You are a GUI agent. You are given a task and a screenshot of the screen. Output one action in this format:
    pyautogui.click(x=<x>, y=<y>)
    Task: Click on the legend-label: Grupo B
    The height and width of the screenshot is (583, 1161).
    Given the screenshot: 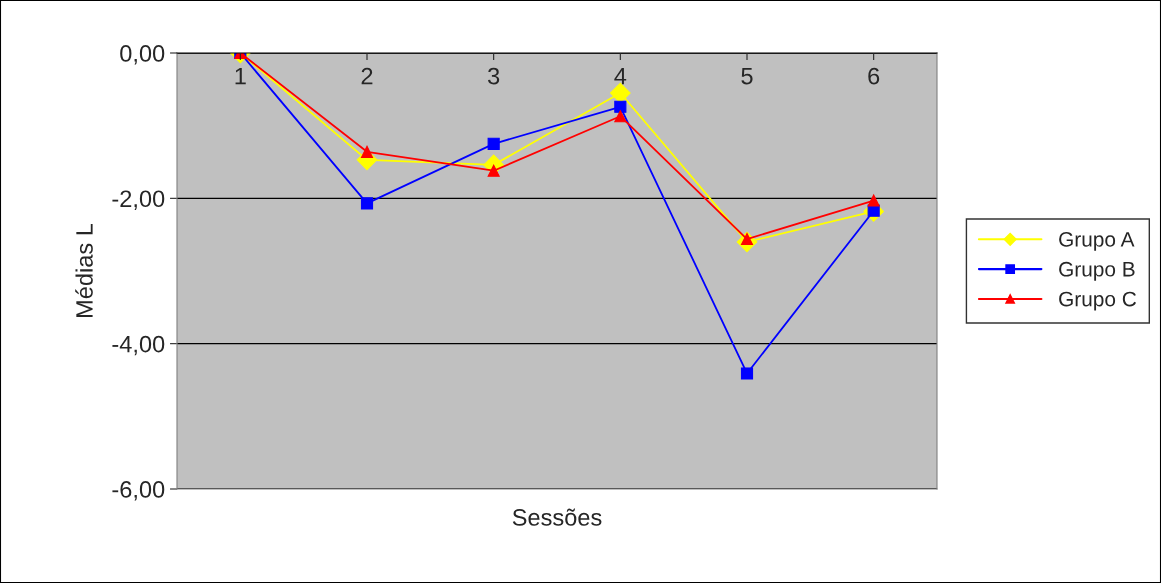 What is the action you would take?
    pyautogui.click(x=1097, y=271)
    